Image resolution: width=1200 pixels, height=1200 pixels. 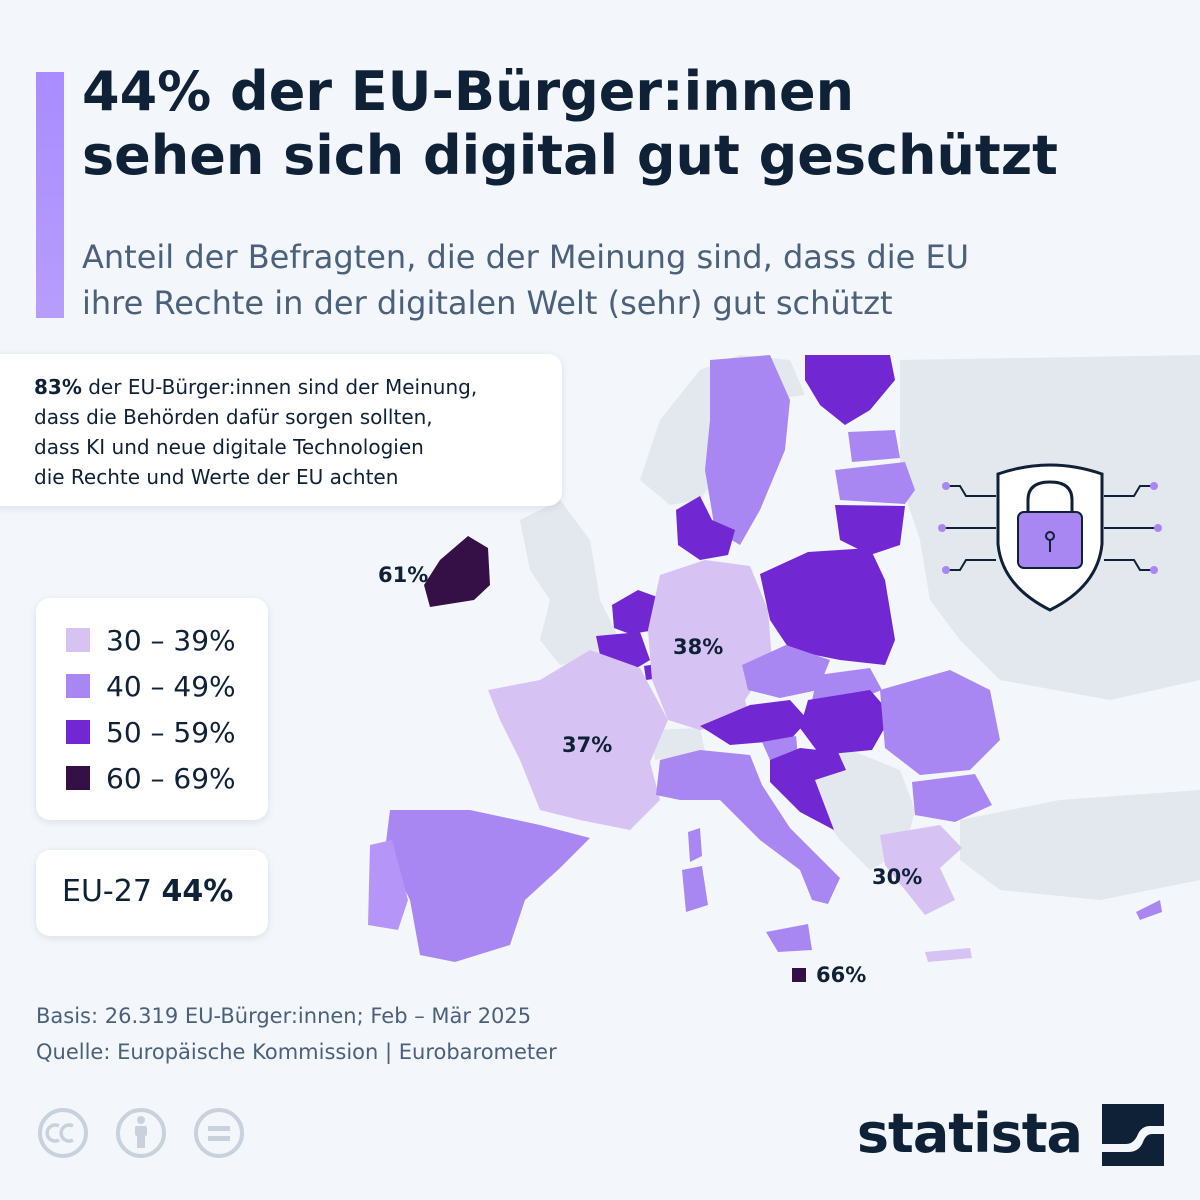 I want to click on license-icons, so click(x=141, y=1133).